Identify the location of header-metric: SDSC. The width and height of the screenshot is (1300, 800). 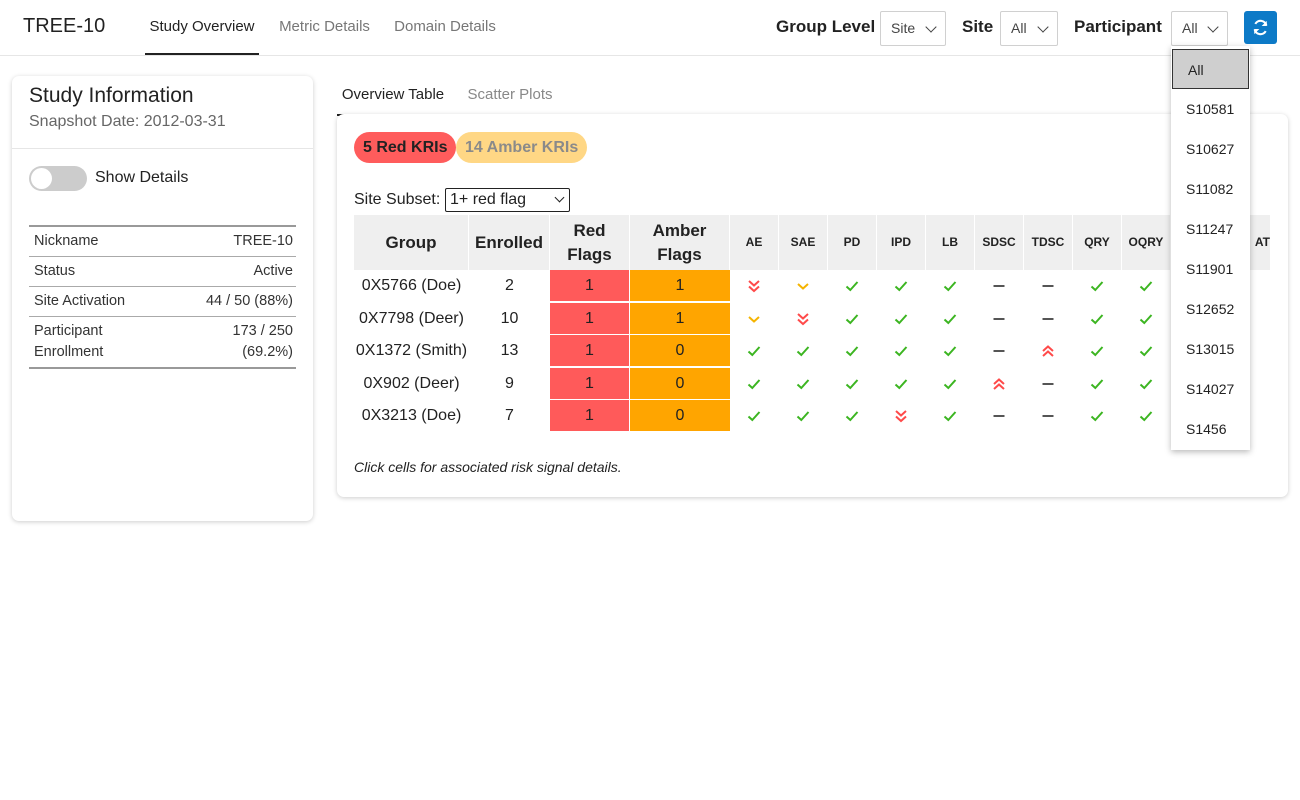
(999, 242).